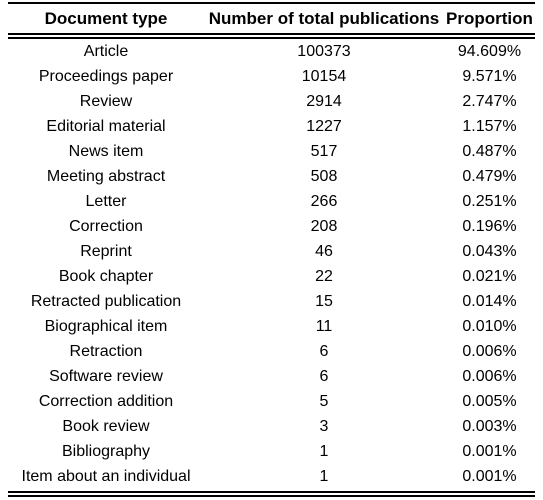  I want to click on table-row: Article 100373 94.609%, so click(271, 51).